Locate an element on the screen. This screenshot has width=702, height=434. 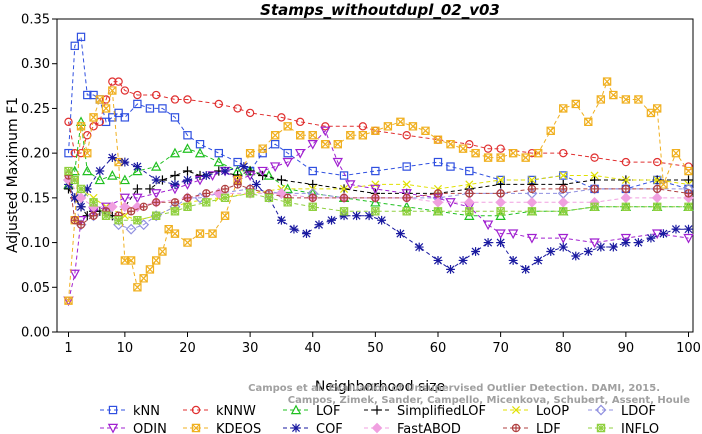
legend-label: ODIN is located at coordinates (150, 428).